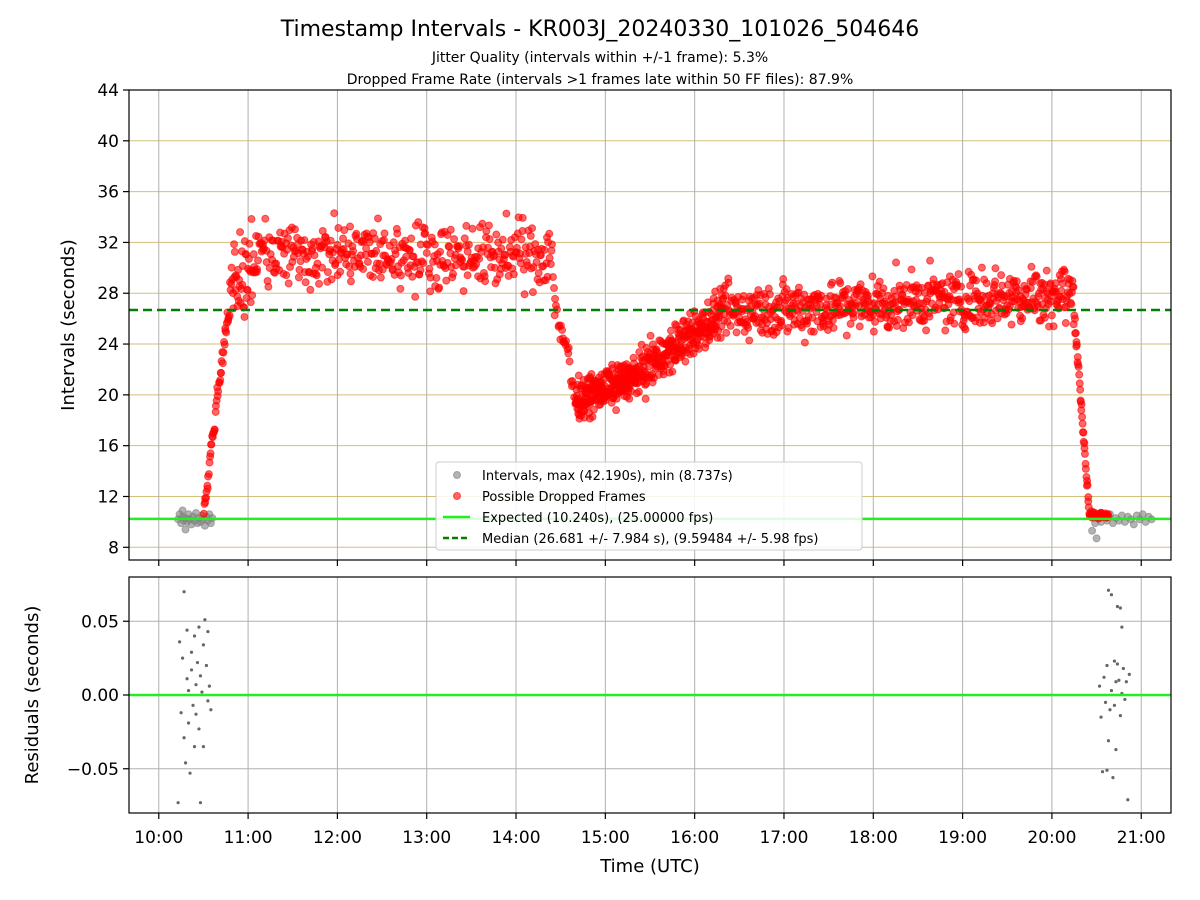 Image resolution: width=1200 pixels, height=900 pixels. Describe the element at coordinates (108, 497) in the screenshot. I see `intervals-y-tick-label: 12` at that location.